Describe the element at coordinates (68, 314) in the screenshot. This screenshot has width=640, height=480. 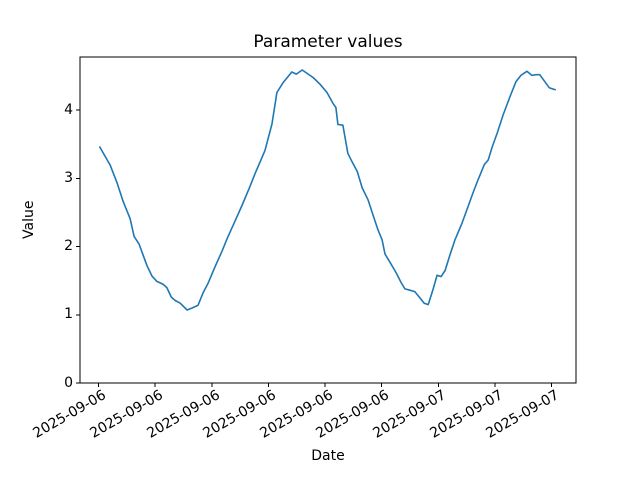
I see `y-tick-label: 1` at that location.